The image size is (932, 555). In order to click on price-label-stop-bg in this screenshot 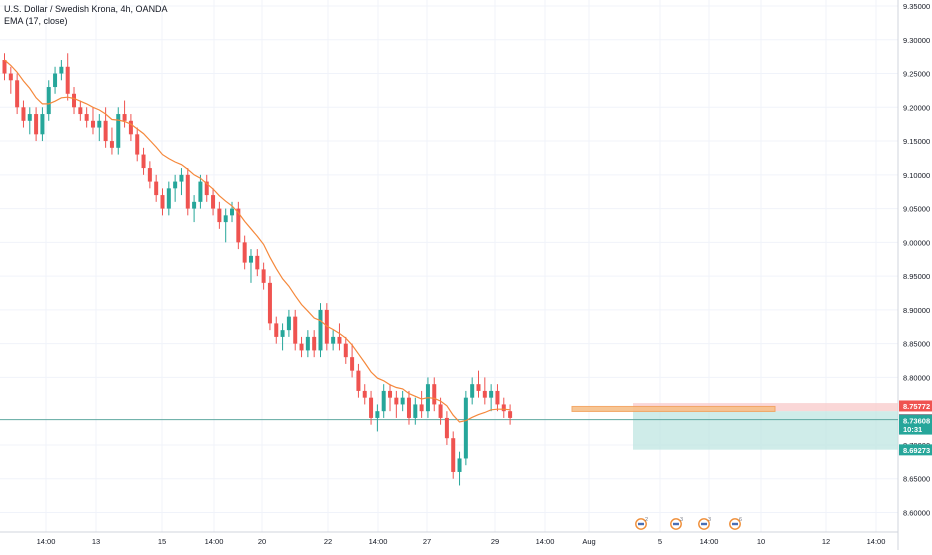, I will do `click(915, 406)`.